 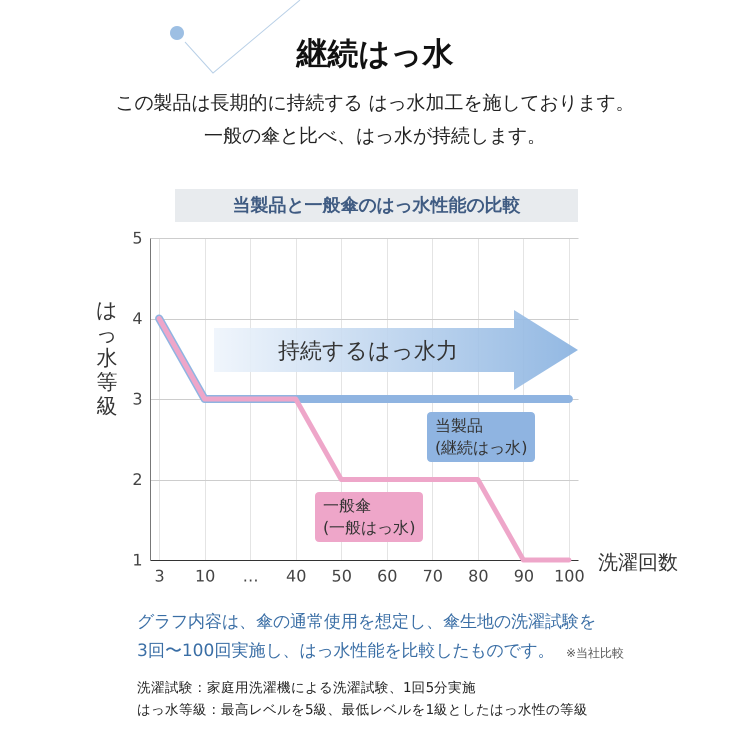 What do you see at coordinates (369, 517) in the screenshot?
I see `series-label: 一般傘 (一般はっ水)` at bounding box center [369, 517].